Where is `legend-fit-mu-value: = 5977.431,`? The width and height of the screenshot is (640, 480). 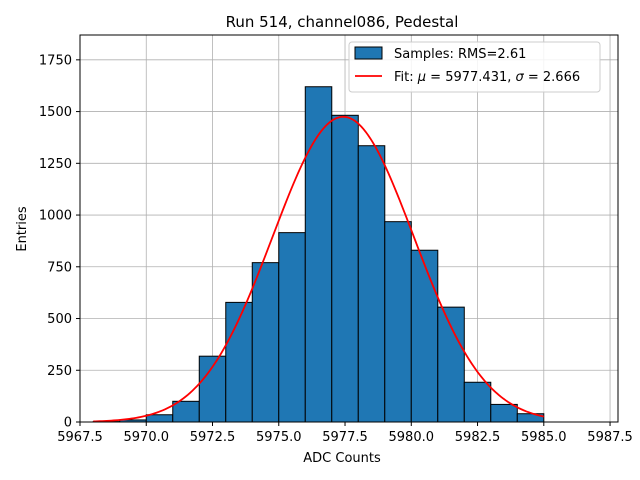 legend-fit-mu-value: = 5977.431, is located at coordinates (470, 77).